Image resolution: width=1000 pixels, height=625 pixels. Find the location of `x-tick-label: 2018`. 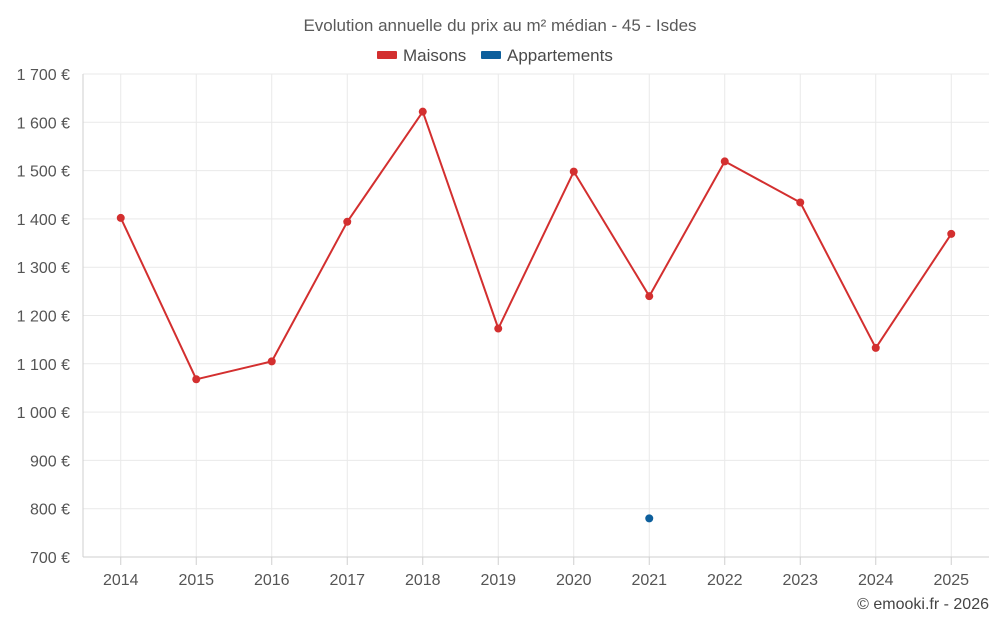

x-tick-label: 2018 is located at coordinates (423, 580).